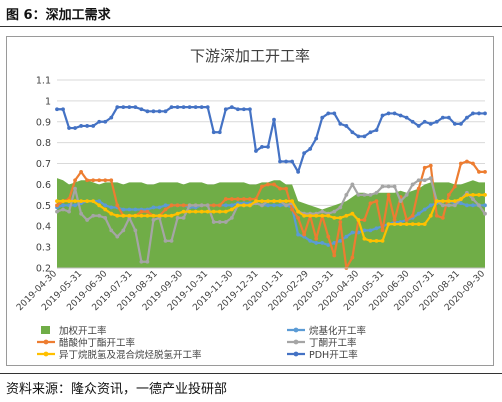 This screenshot has height=402, width=502. I want to click on y-tick-label: 0.2, so click(43, 269).